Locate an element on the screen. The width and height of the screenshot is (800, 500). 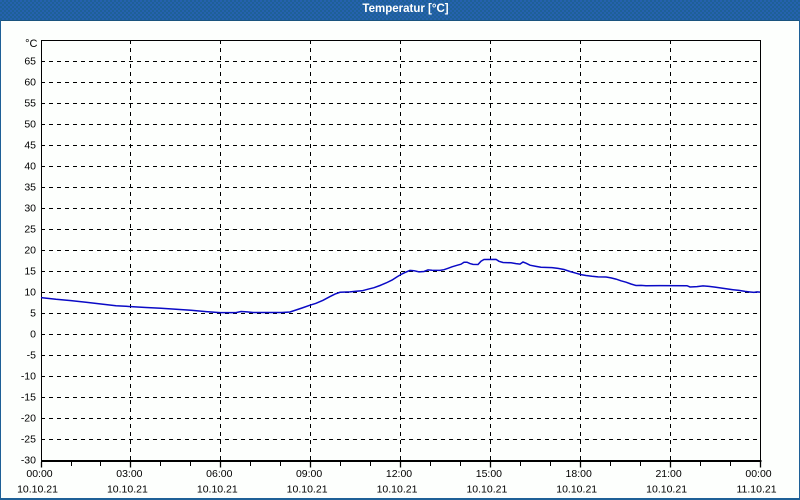
svg-text: 55 is located at coordinates (30, 104).